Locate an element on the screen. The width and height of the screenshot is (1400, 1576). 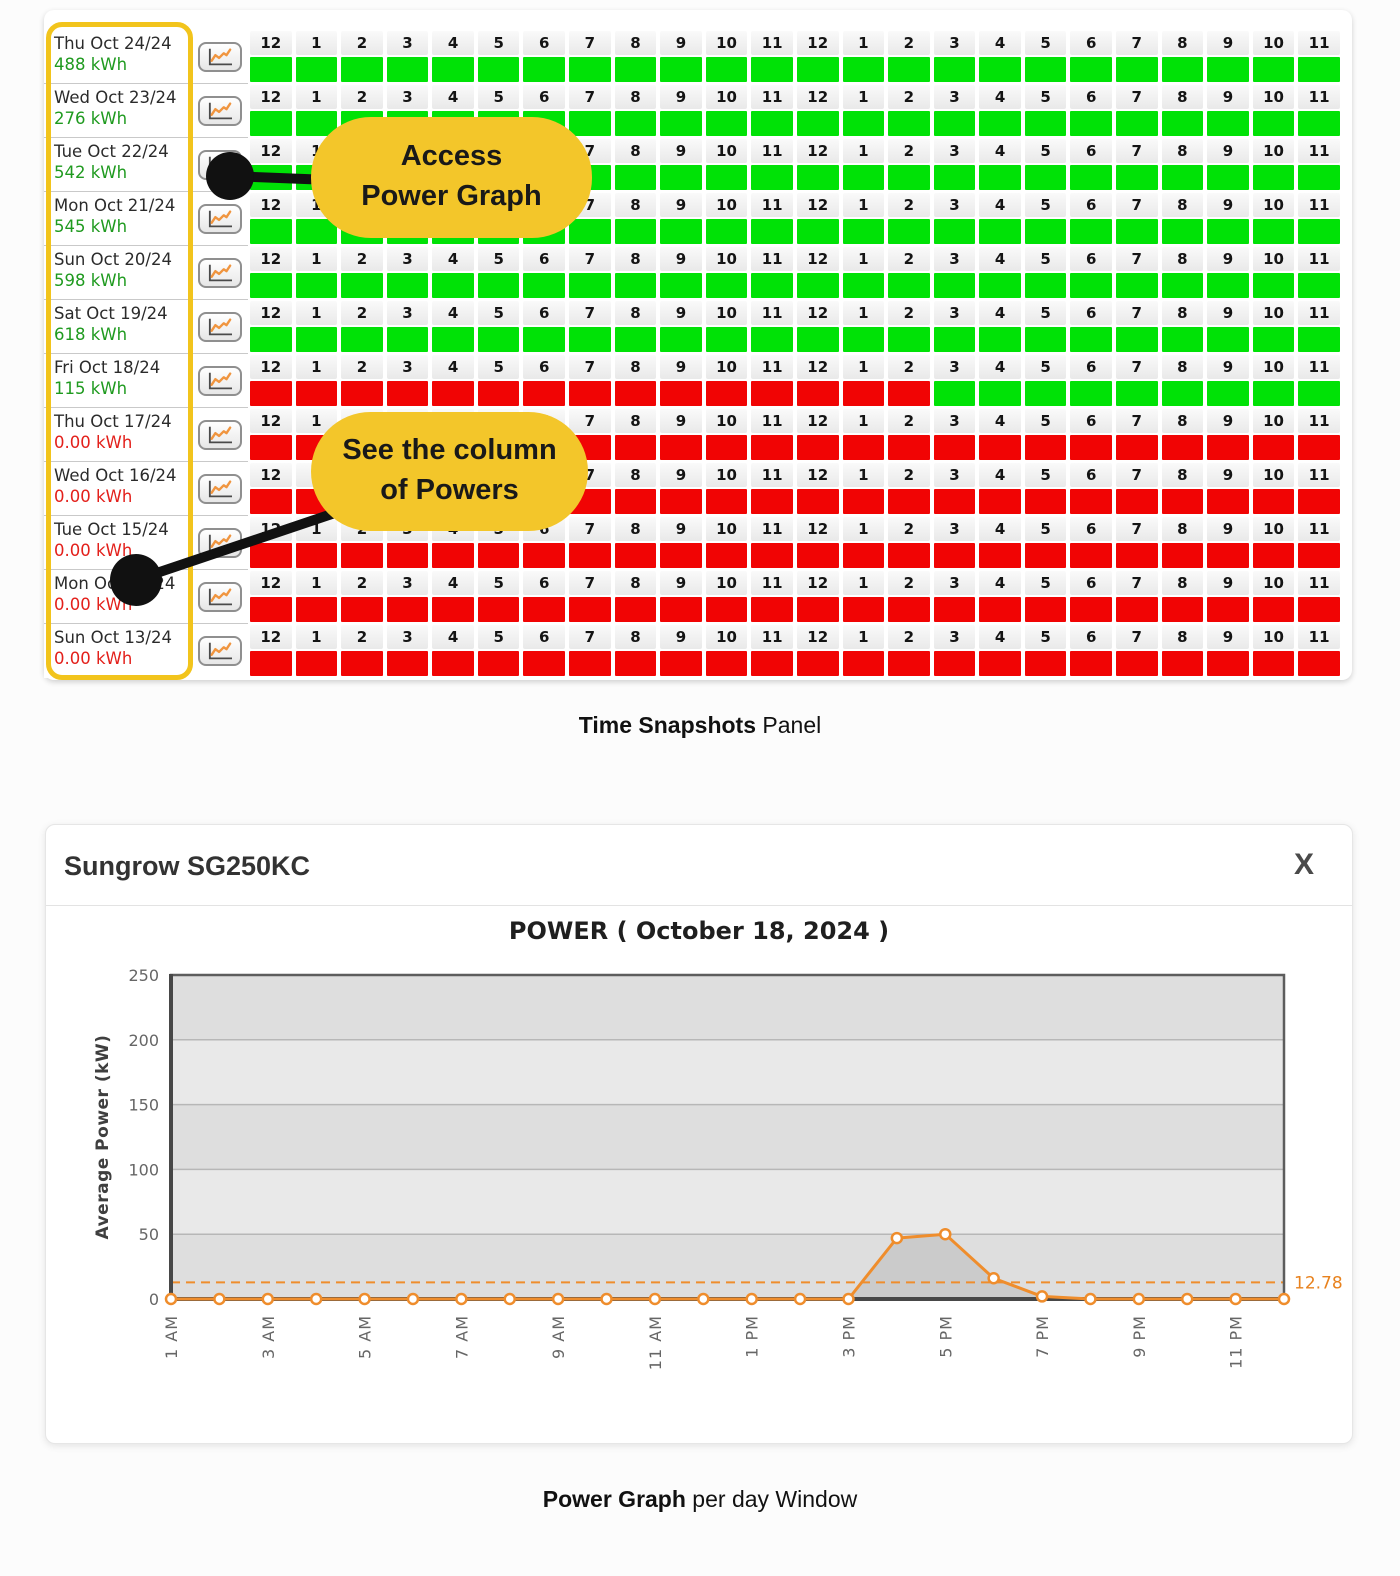
hour-label: 2 is located at coordinates (909, 43).